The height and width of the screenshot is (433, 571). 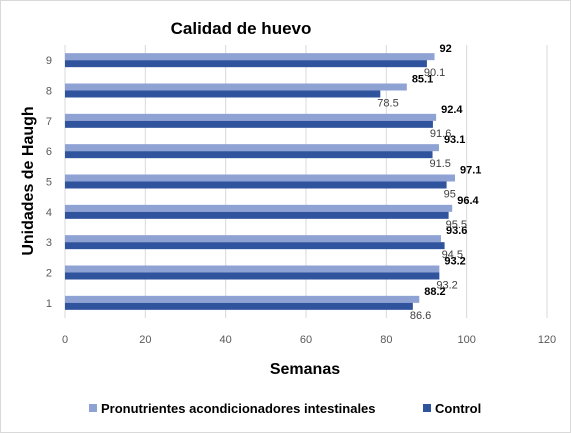 I want to click on y-tick-label: 3, so click(x=49, y=243).